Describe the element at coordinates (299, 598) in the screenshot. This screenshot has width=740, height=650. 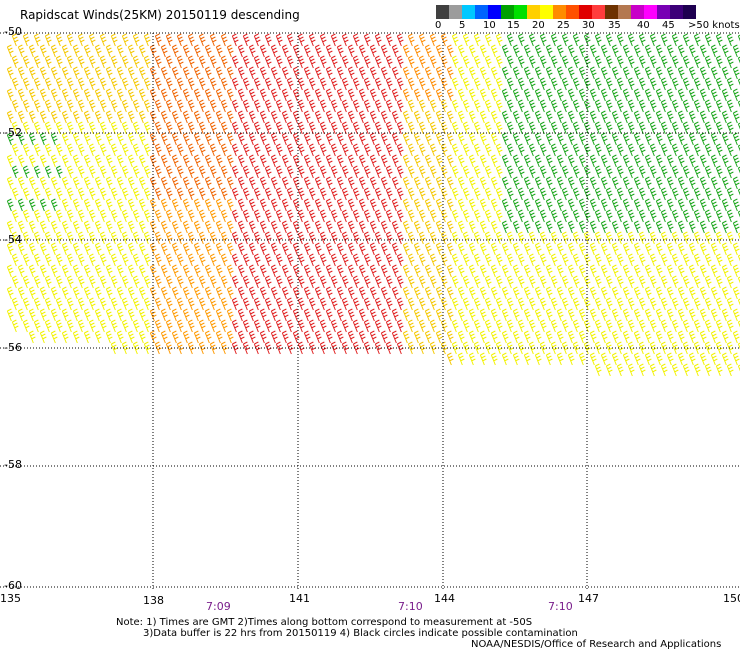
I see `lon-label-141: 141` at that location.